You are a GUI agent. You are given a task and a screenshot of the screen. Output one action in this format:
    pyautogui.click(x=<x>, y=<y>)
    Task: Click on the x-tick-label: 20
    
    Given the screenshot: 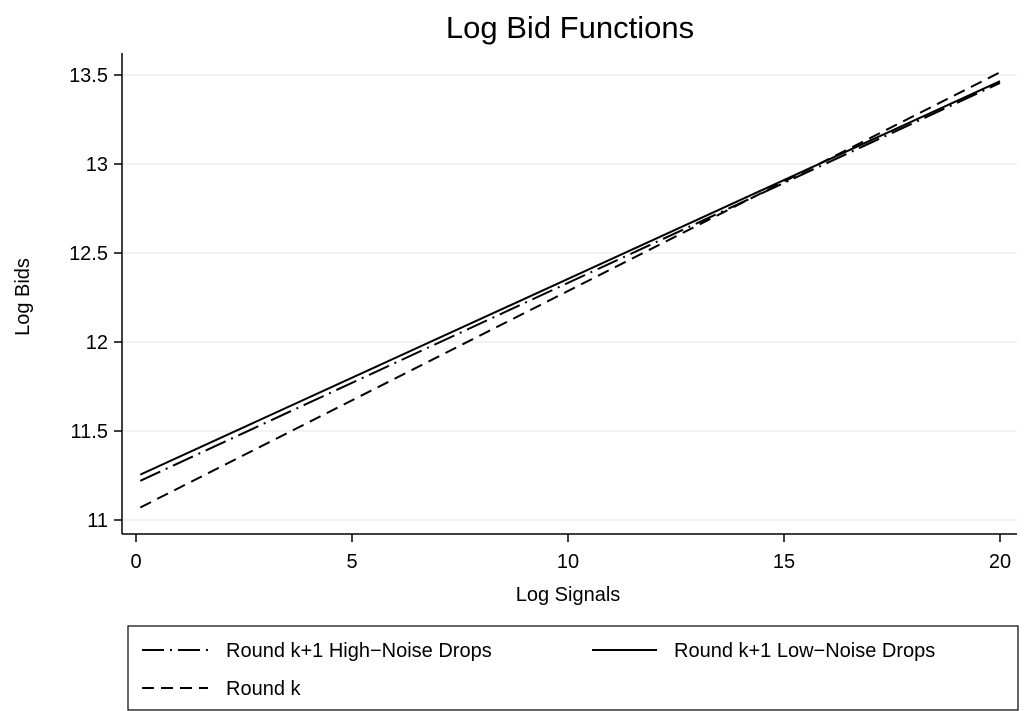 What is the action you would take?
    pyautogui.click(x=1000, y=562)
    